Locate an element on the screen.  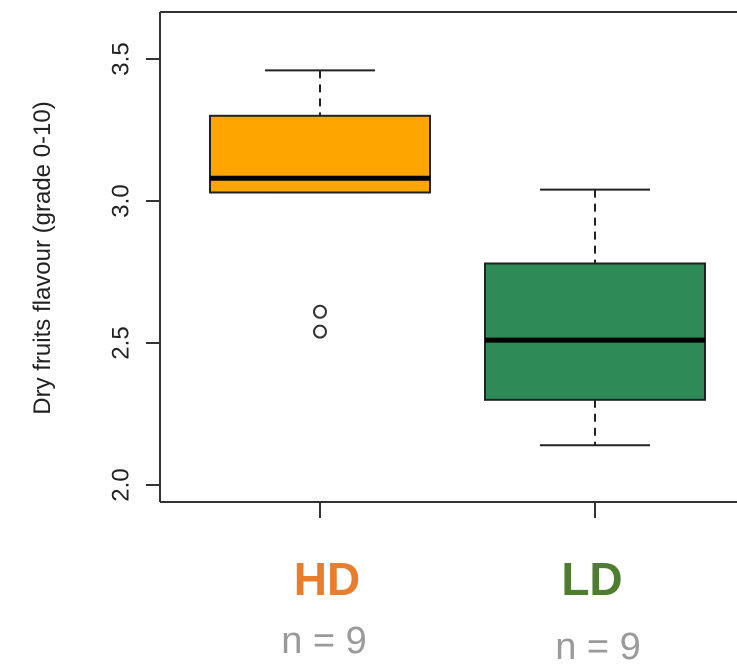
box-hd is located at coordinates (320, 204).